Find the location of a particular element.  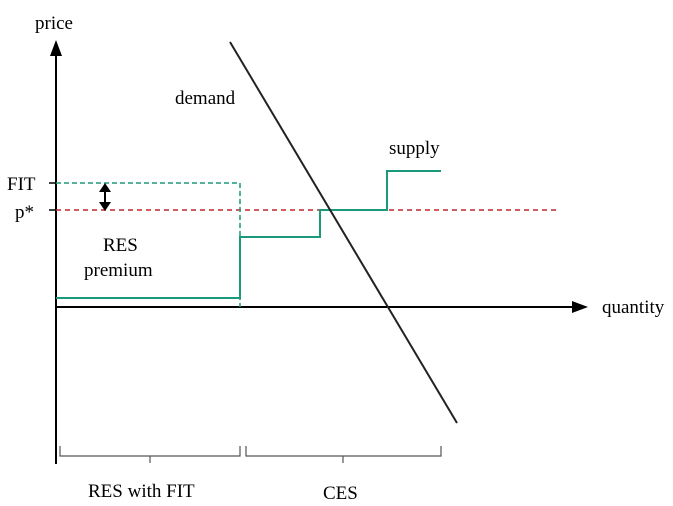

x-axis-label: quantity is located at coordinates (633, 307).